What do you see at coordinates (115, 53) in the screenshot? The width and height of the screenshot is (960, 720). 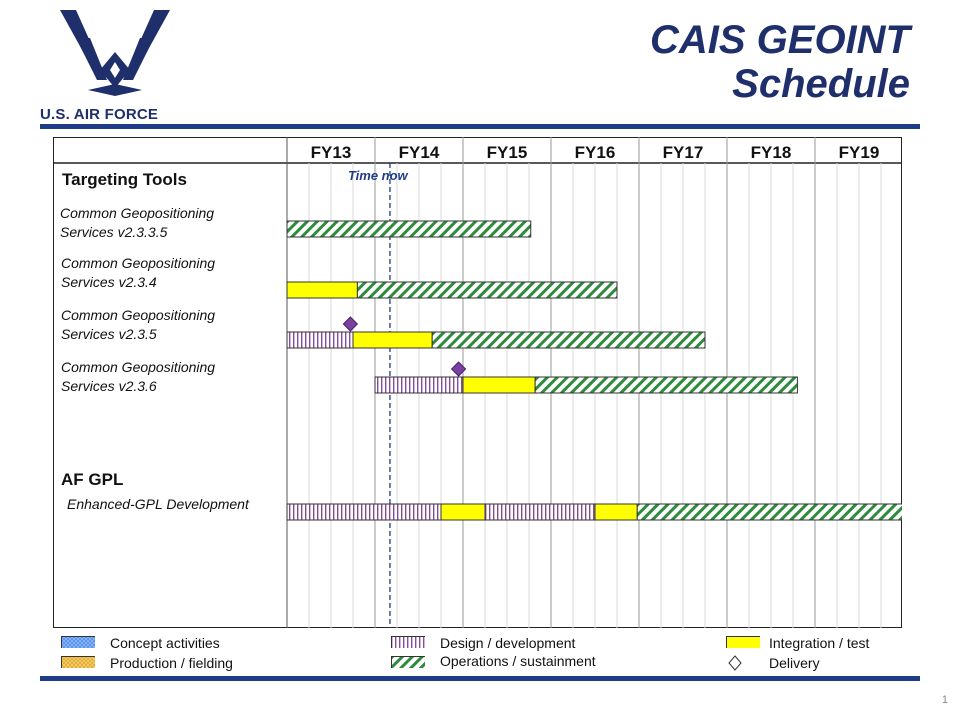 I see `air-force-wings-icon` at bounding box center [115, 53].